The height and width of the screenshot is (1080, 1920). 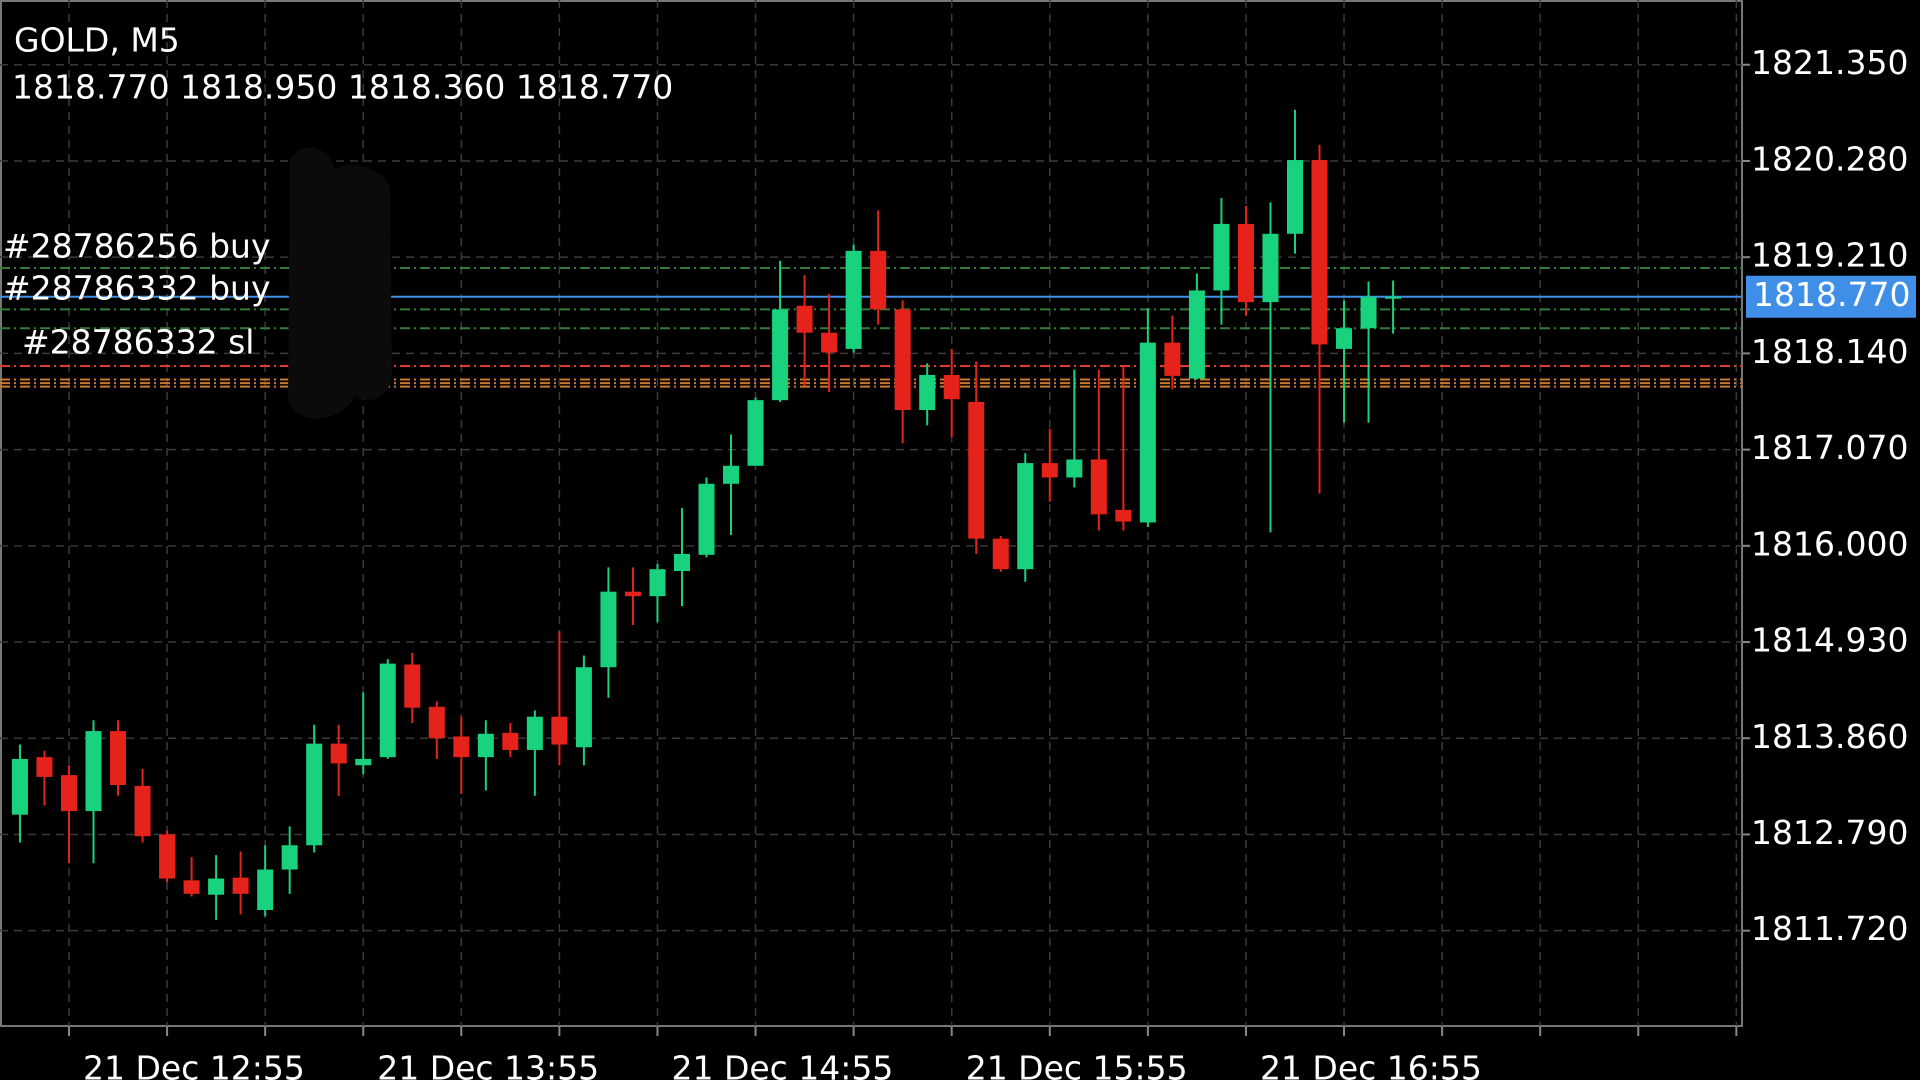 I want to click on last-price-tag, so click(x=1831, y=296).